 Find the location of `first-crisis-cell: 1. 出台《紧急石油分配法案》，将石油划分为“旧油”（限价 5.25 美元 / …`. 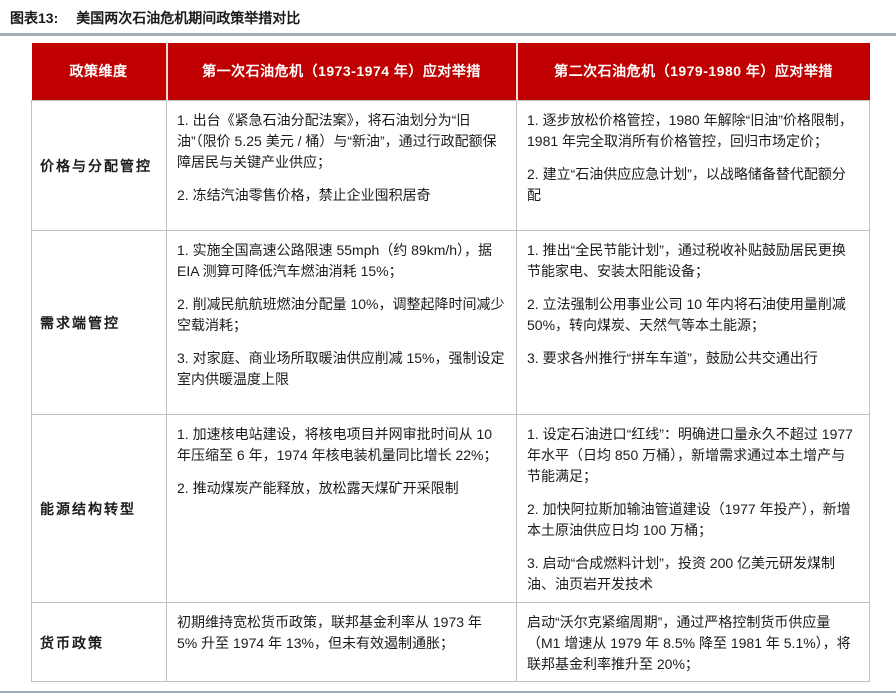

first-crisis-cell: 1. 出台《紧急石油分配法案》，将石油划分为“旧油”（限价 5.25 美元 / … is located at coordinates (341, 165).